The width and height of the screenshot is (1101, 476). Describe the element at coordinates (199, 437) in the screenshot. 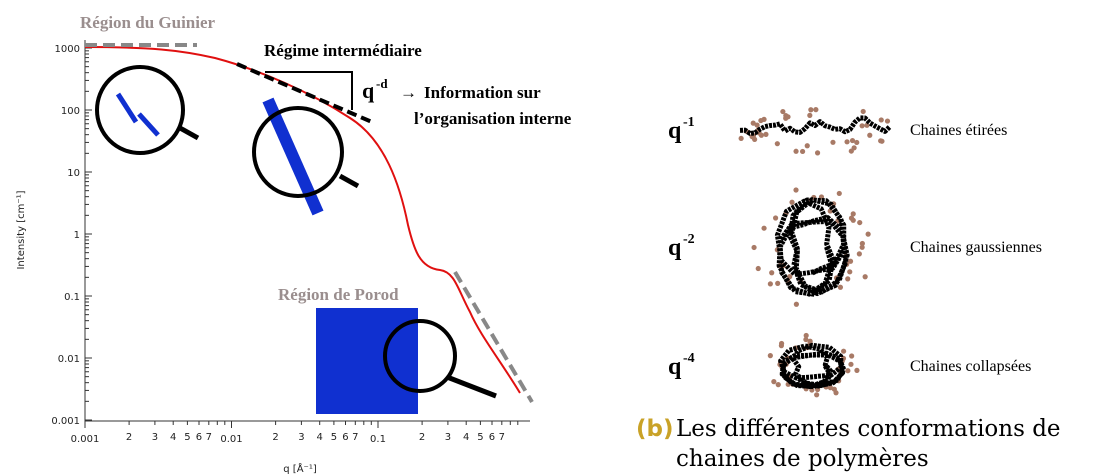

I see `x-minor-tick-label: 6` at that location.